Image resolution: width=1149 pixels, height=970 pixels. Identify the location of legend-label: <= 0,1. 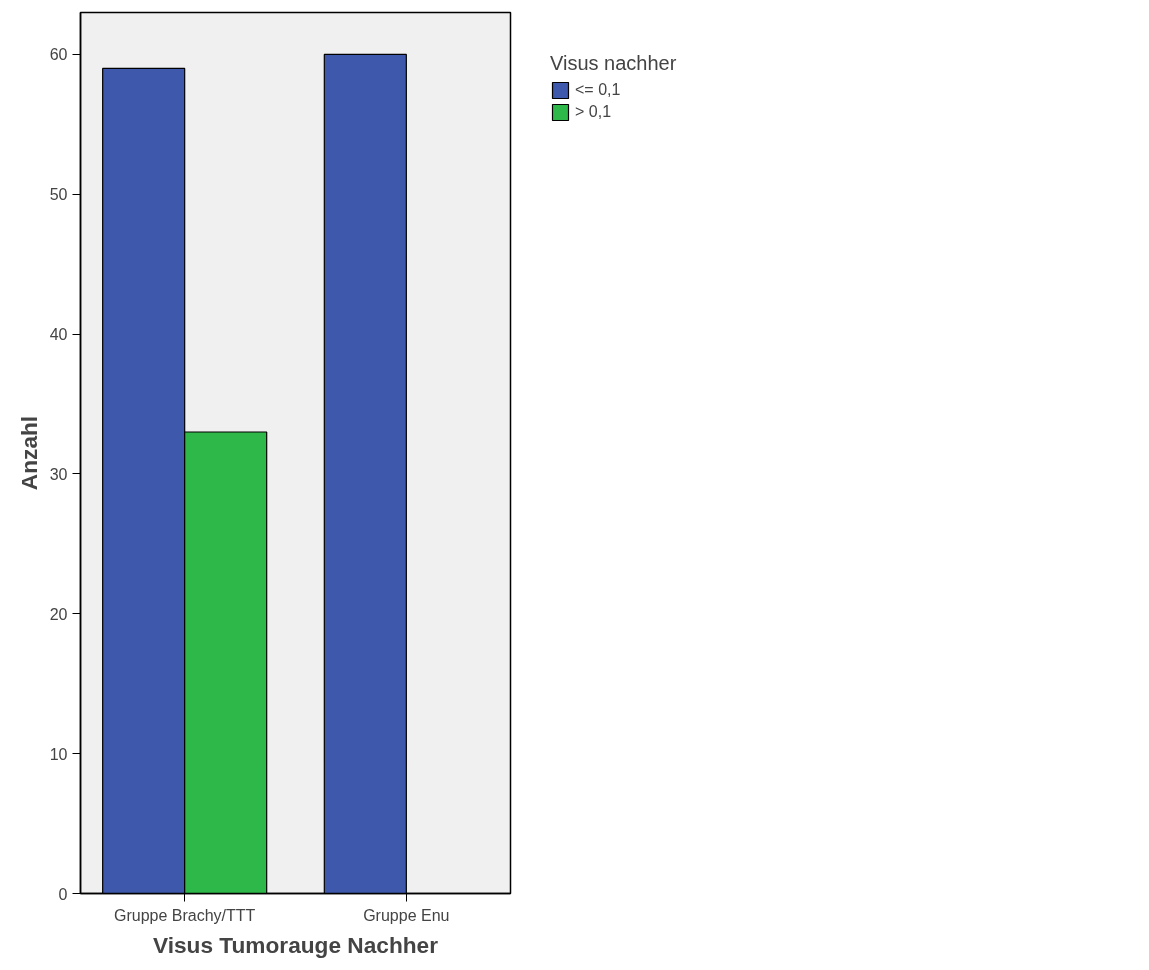
(598, 90).